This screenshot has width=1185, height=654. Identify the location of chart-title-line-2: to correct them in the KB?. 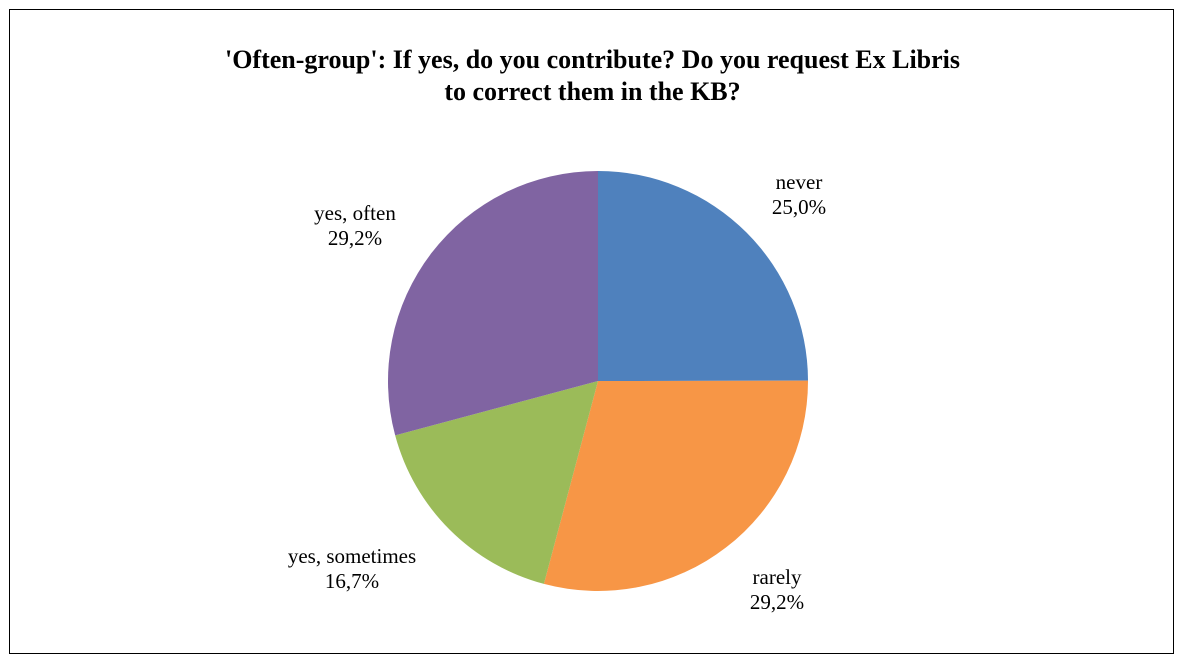
(592, 91).